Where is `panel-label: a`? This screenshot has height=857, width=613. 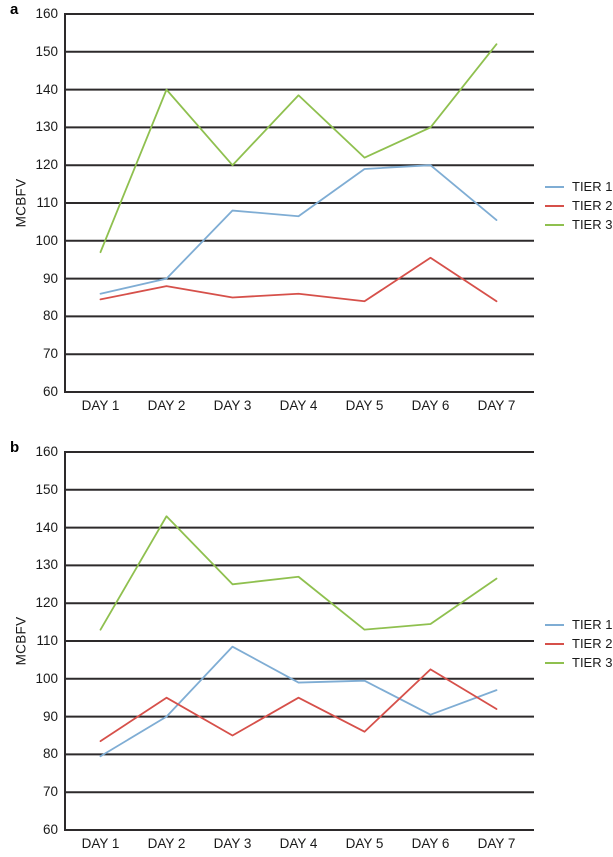 panel-label: a is located at coordinates (14, 9).